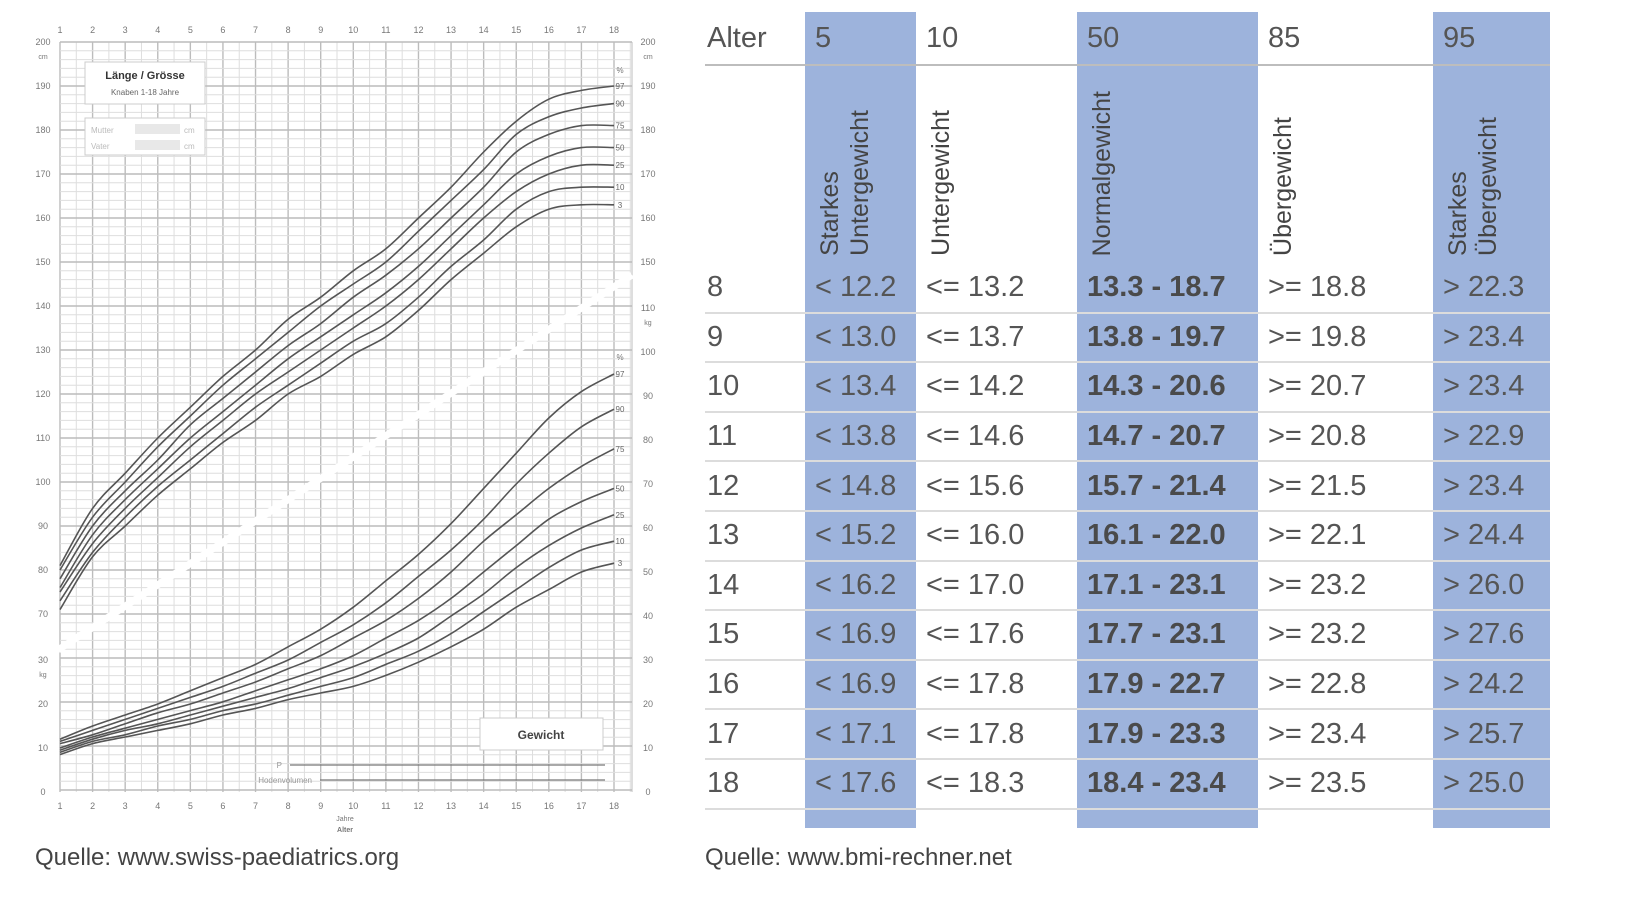 Image resolution: width=1640 pixels, height=908 pixels. What do you see at coordinates (1345, 734) in the screenshot?
I see `bmi-cell: >= 23.4` at bounding box center [1345, 734].